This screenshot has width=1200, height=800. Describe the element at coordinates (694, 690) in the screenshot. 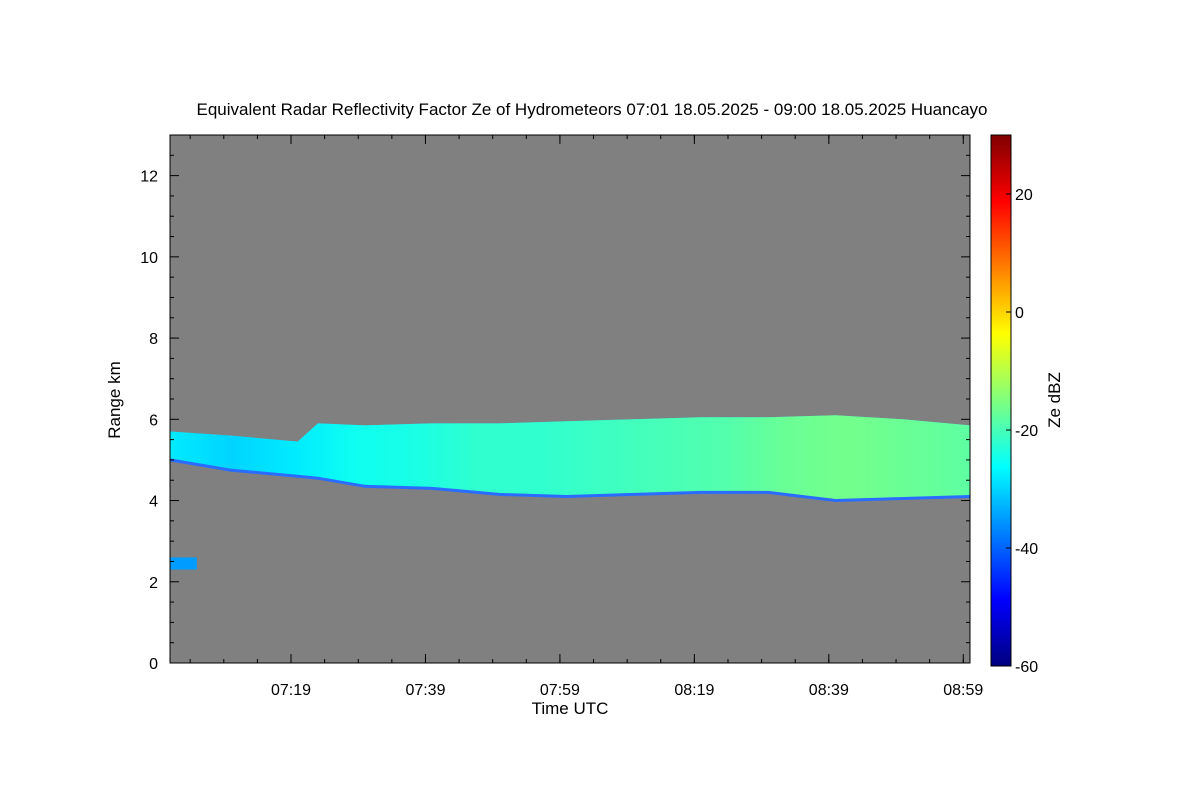

I see `x-tick-label: 08:19` at that location.